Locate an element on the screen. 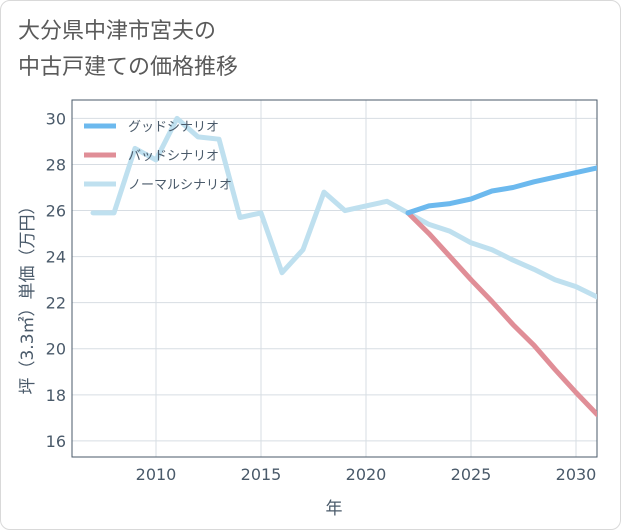 The width and height of the screenshot is (621, 530). x-tick-label: 2020 is located at coordinates (366, 474).